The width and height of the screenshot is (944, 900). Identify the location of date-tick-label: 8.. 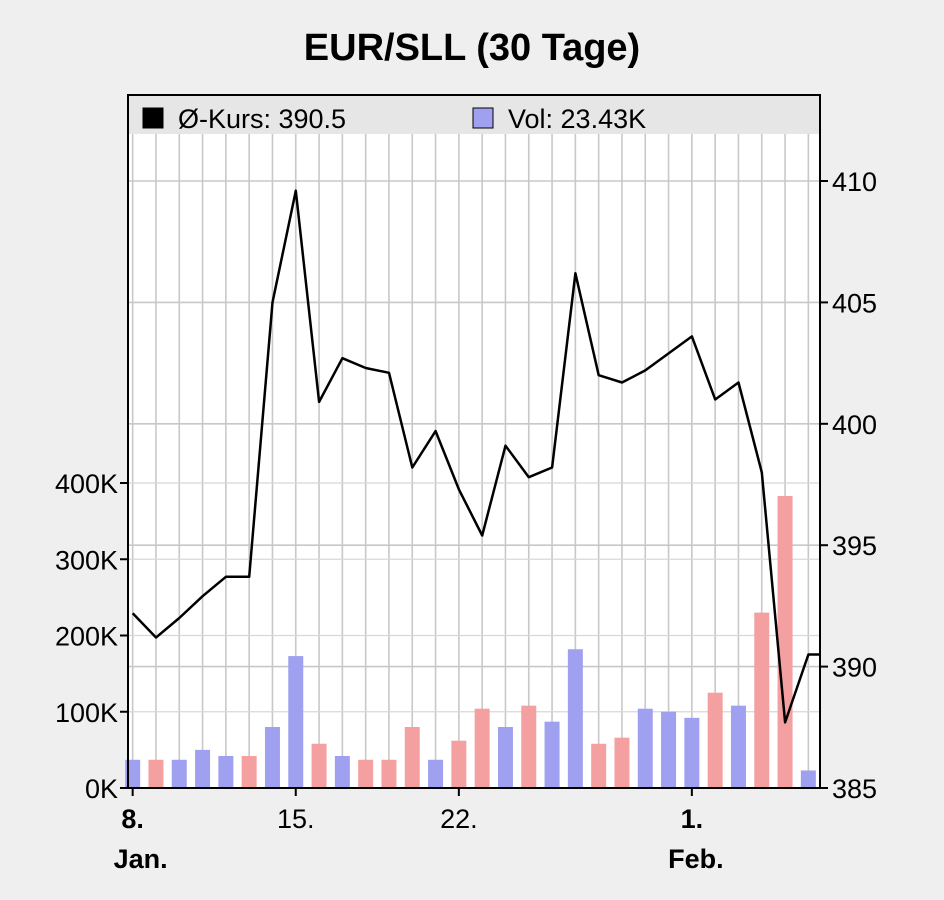
(132, 819).